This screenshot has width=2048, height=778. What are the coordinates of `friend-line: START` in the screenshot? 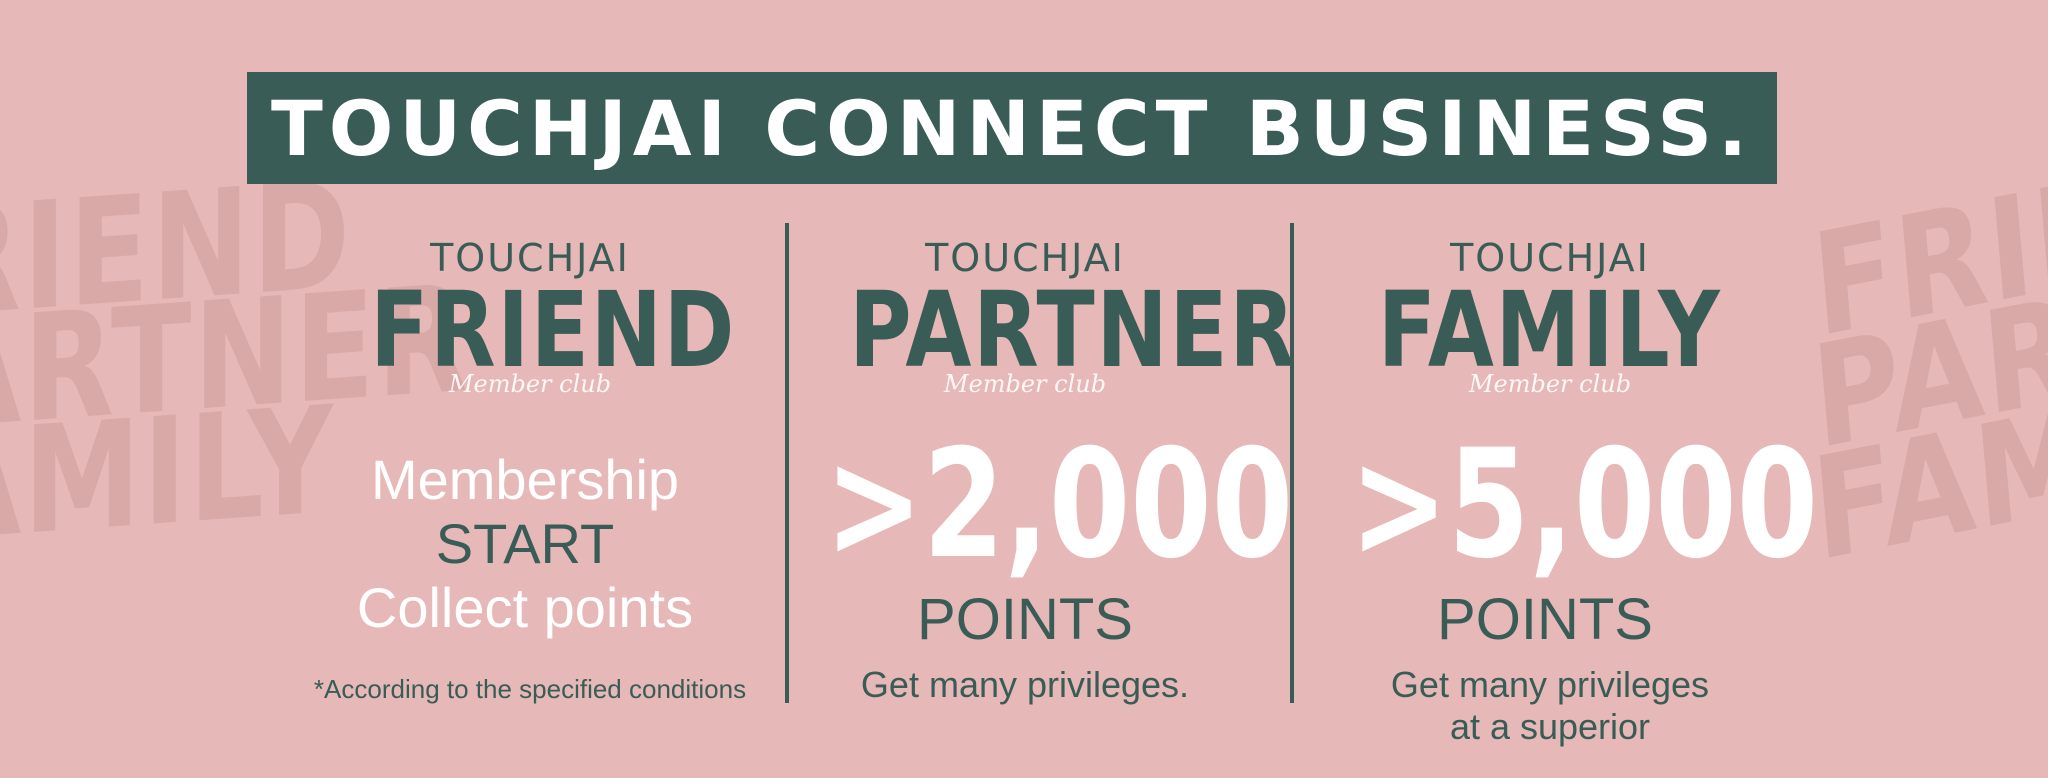 It's located at (525, 543).